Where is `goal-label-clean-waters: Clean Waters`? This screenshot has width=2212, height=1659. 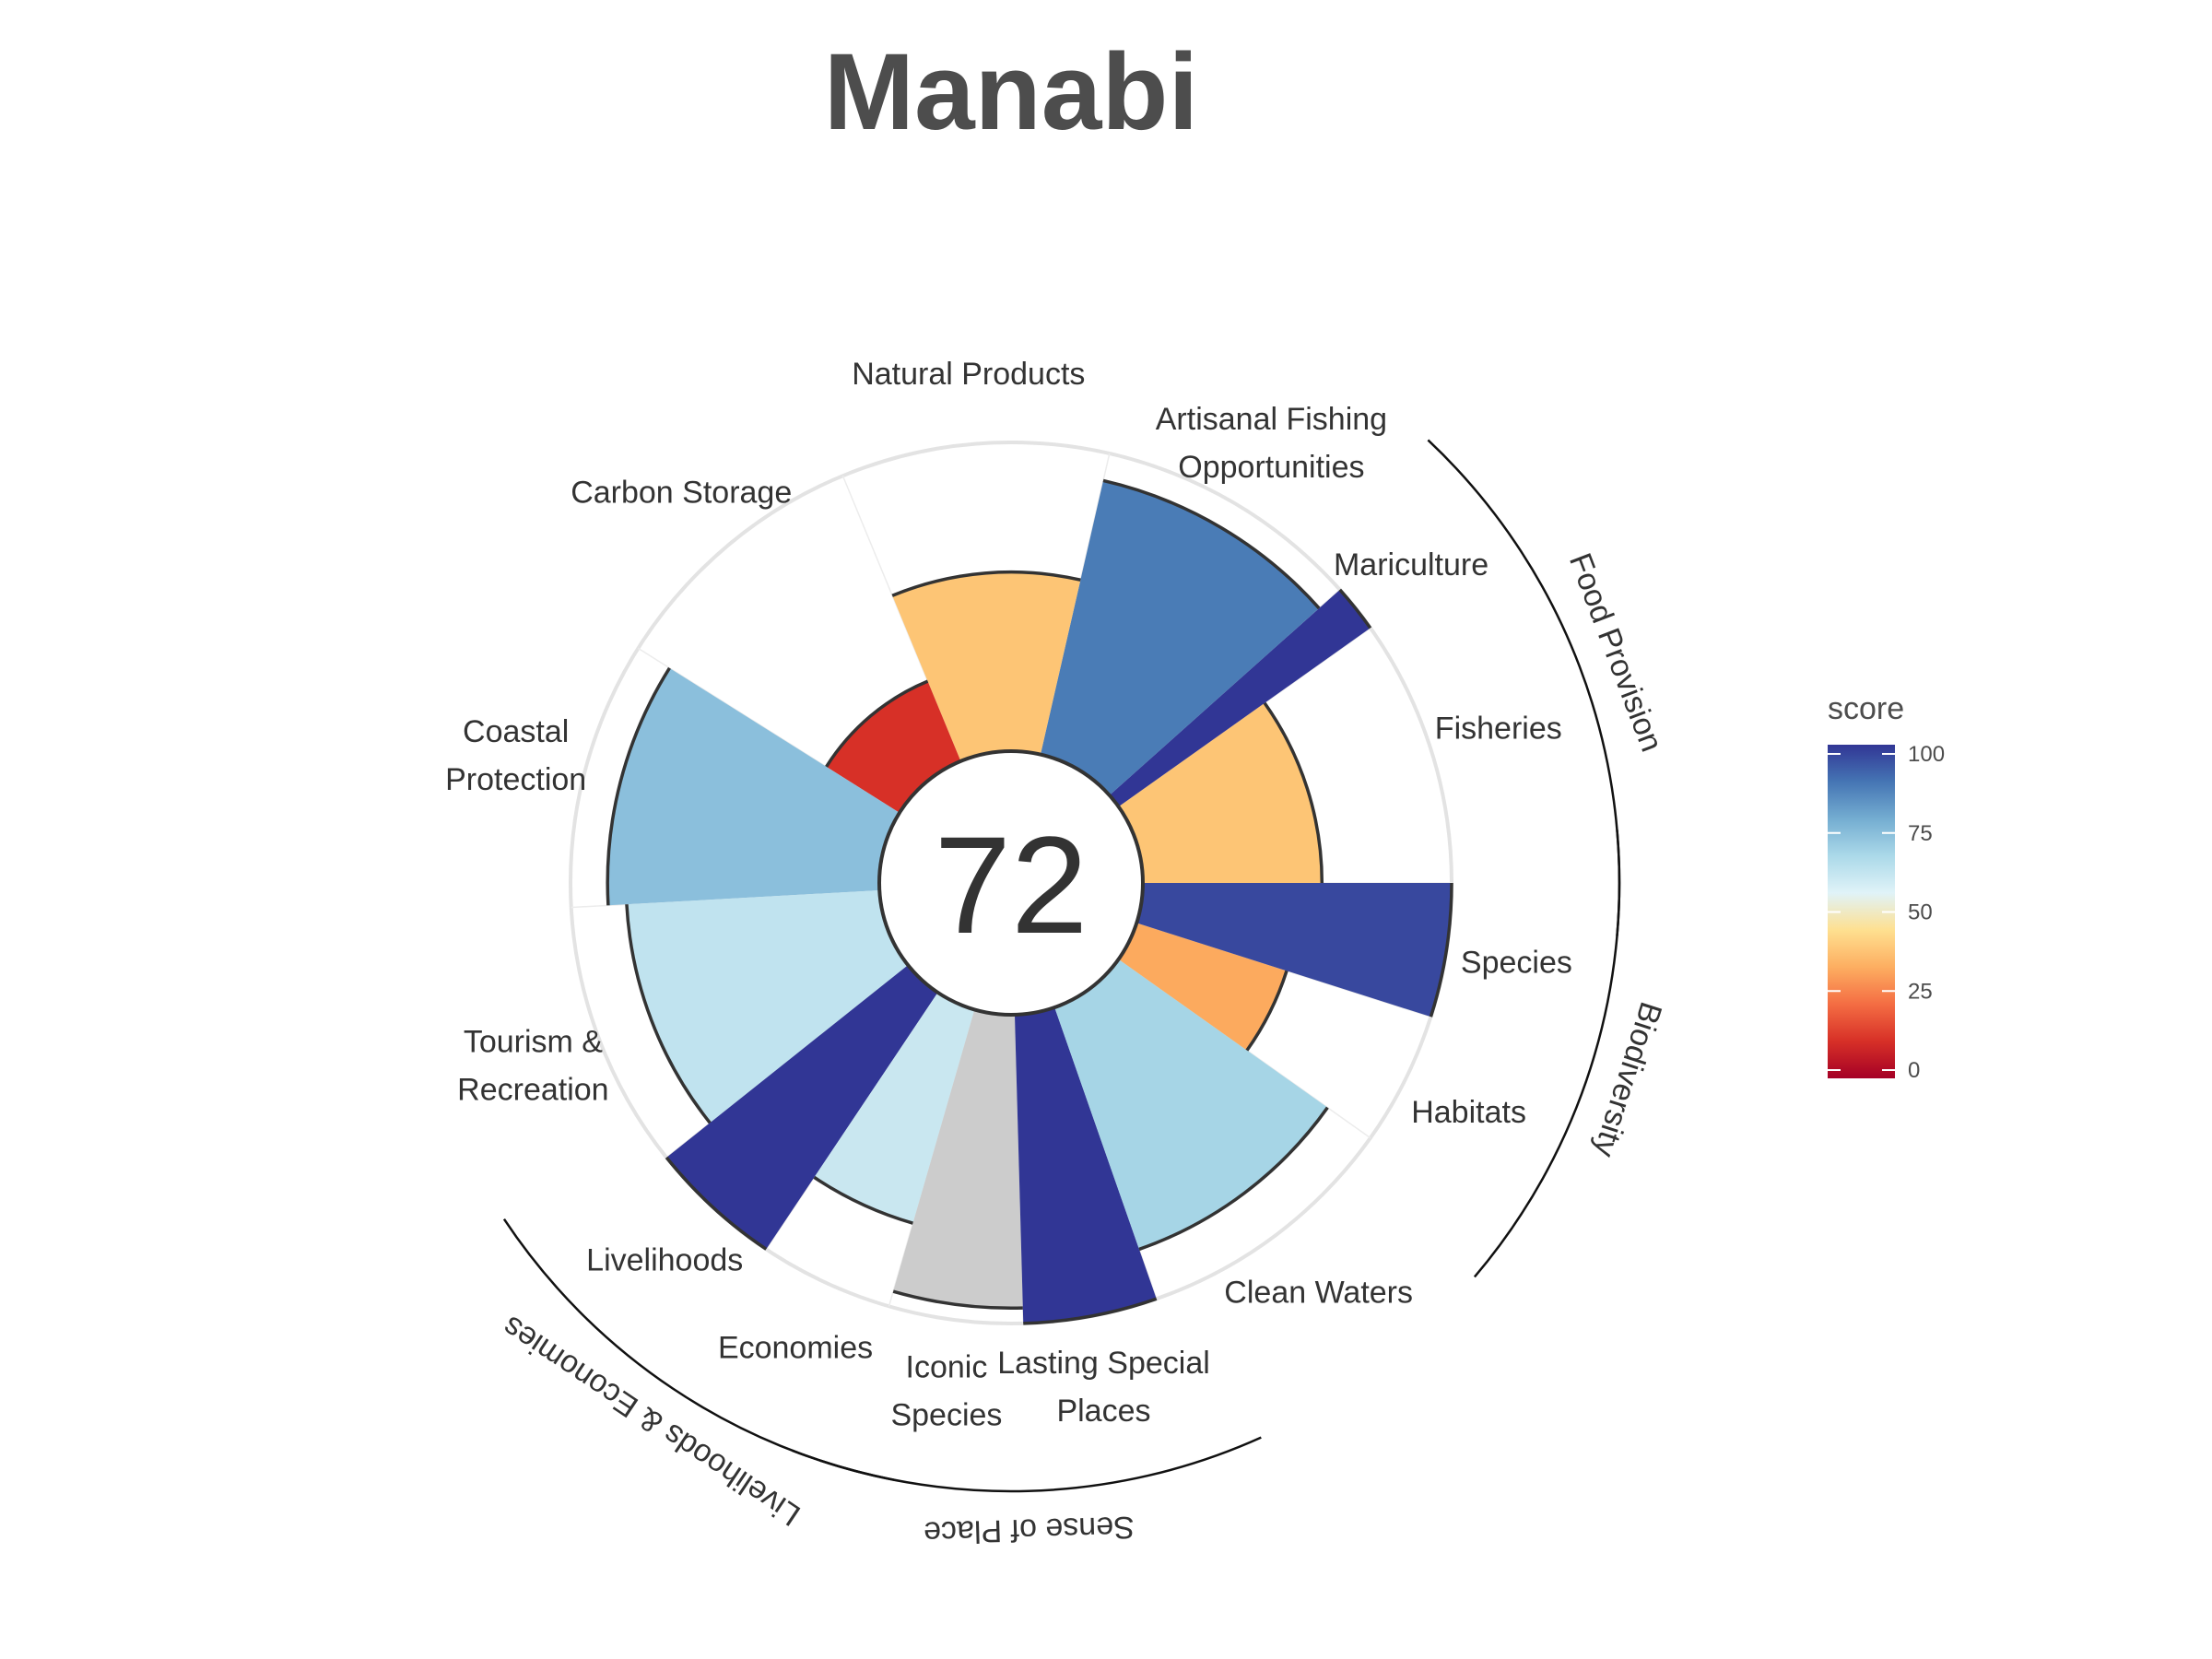
goal-label-clean-waters: Clean Waters is located at coordinates (1318, 1293).